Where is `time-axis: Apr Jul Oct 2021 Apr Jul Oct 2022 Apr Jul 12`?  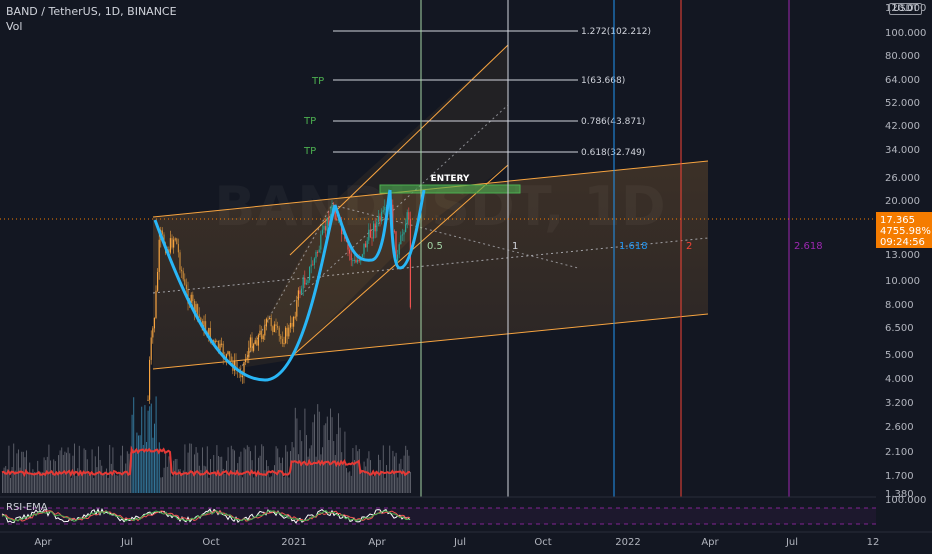 time-axis: Apr Jul Oct 2021 Apr Jul Oct 2022 Apr Jul 12 is located at coordinates (456, 542).